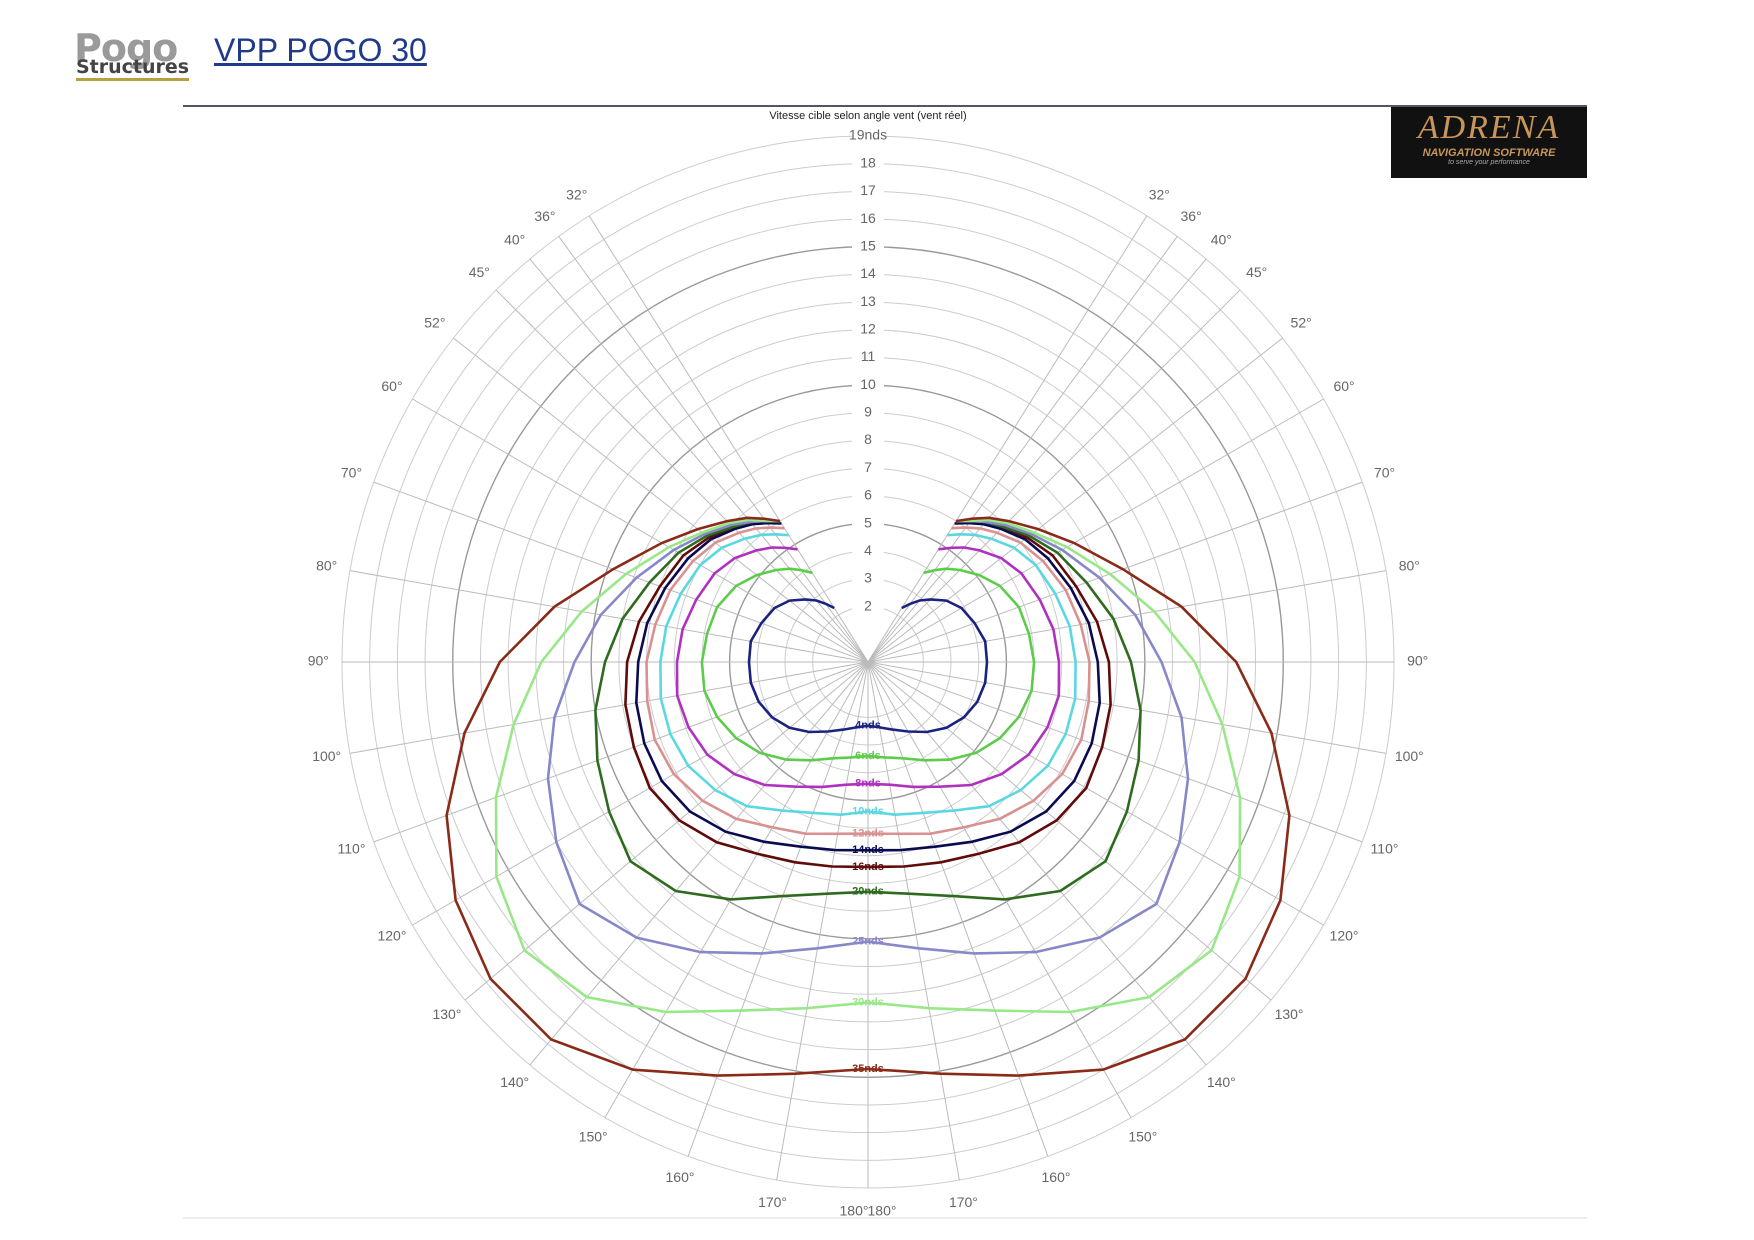  I want to click on angle-label: 36°, so click(1191, 216).